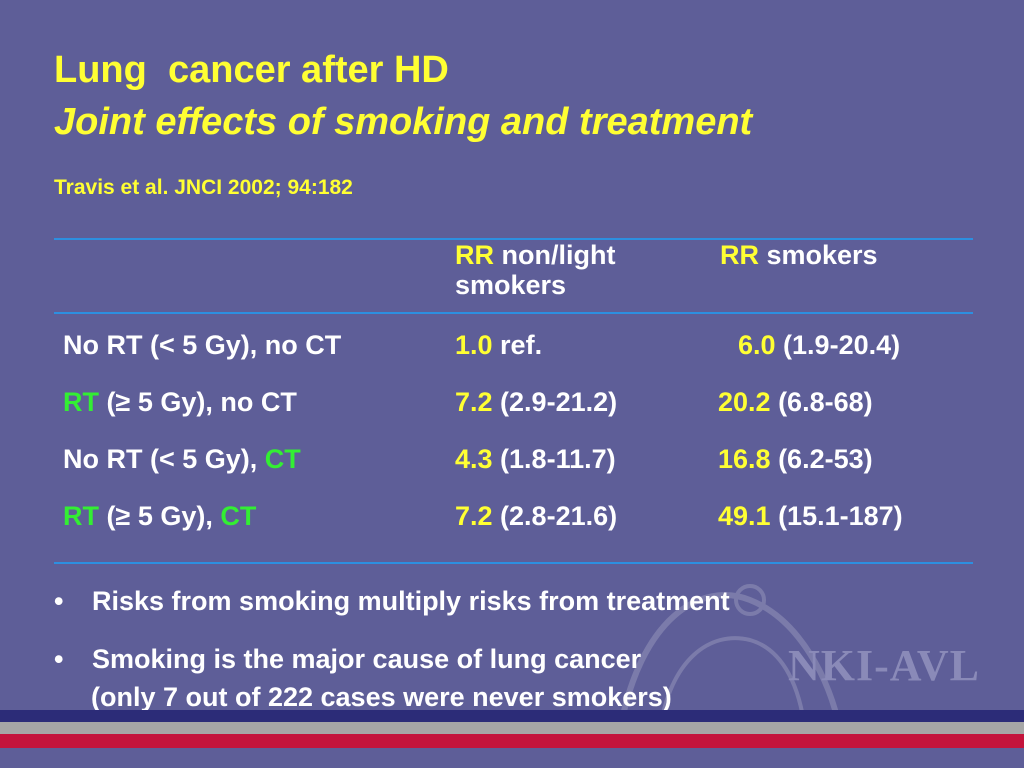 The width and height of the screenshot is (1024, 768). Describe the element at coordinates (474, 345) in the screenshot. I see `rr-value: 1.0` at that location.